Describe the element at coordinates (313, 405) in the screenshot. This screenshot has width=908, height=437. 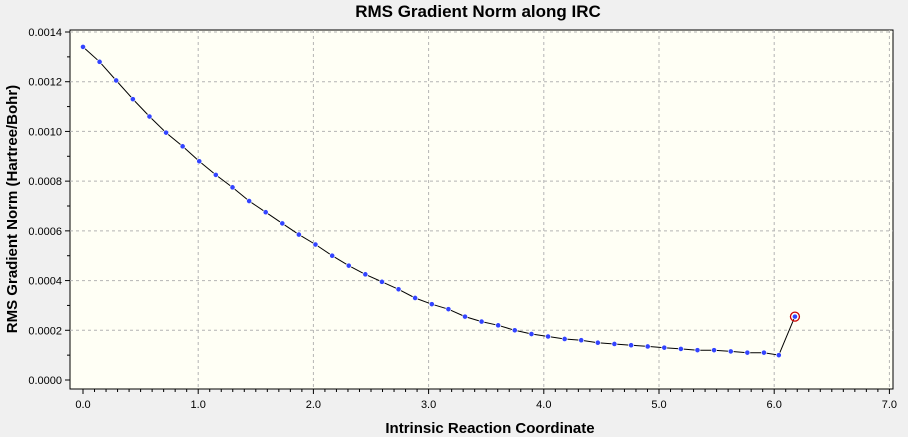
I see `x-tick-label: 2.0` at that location.